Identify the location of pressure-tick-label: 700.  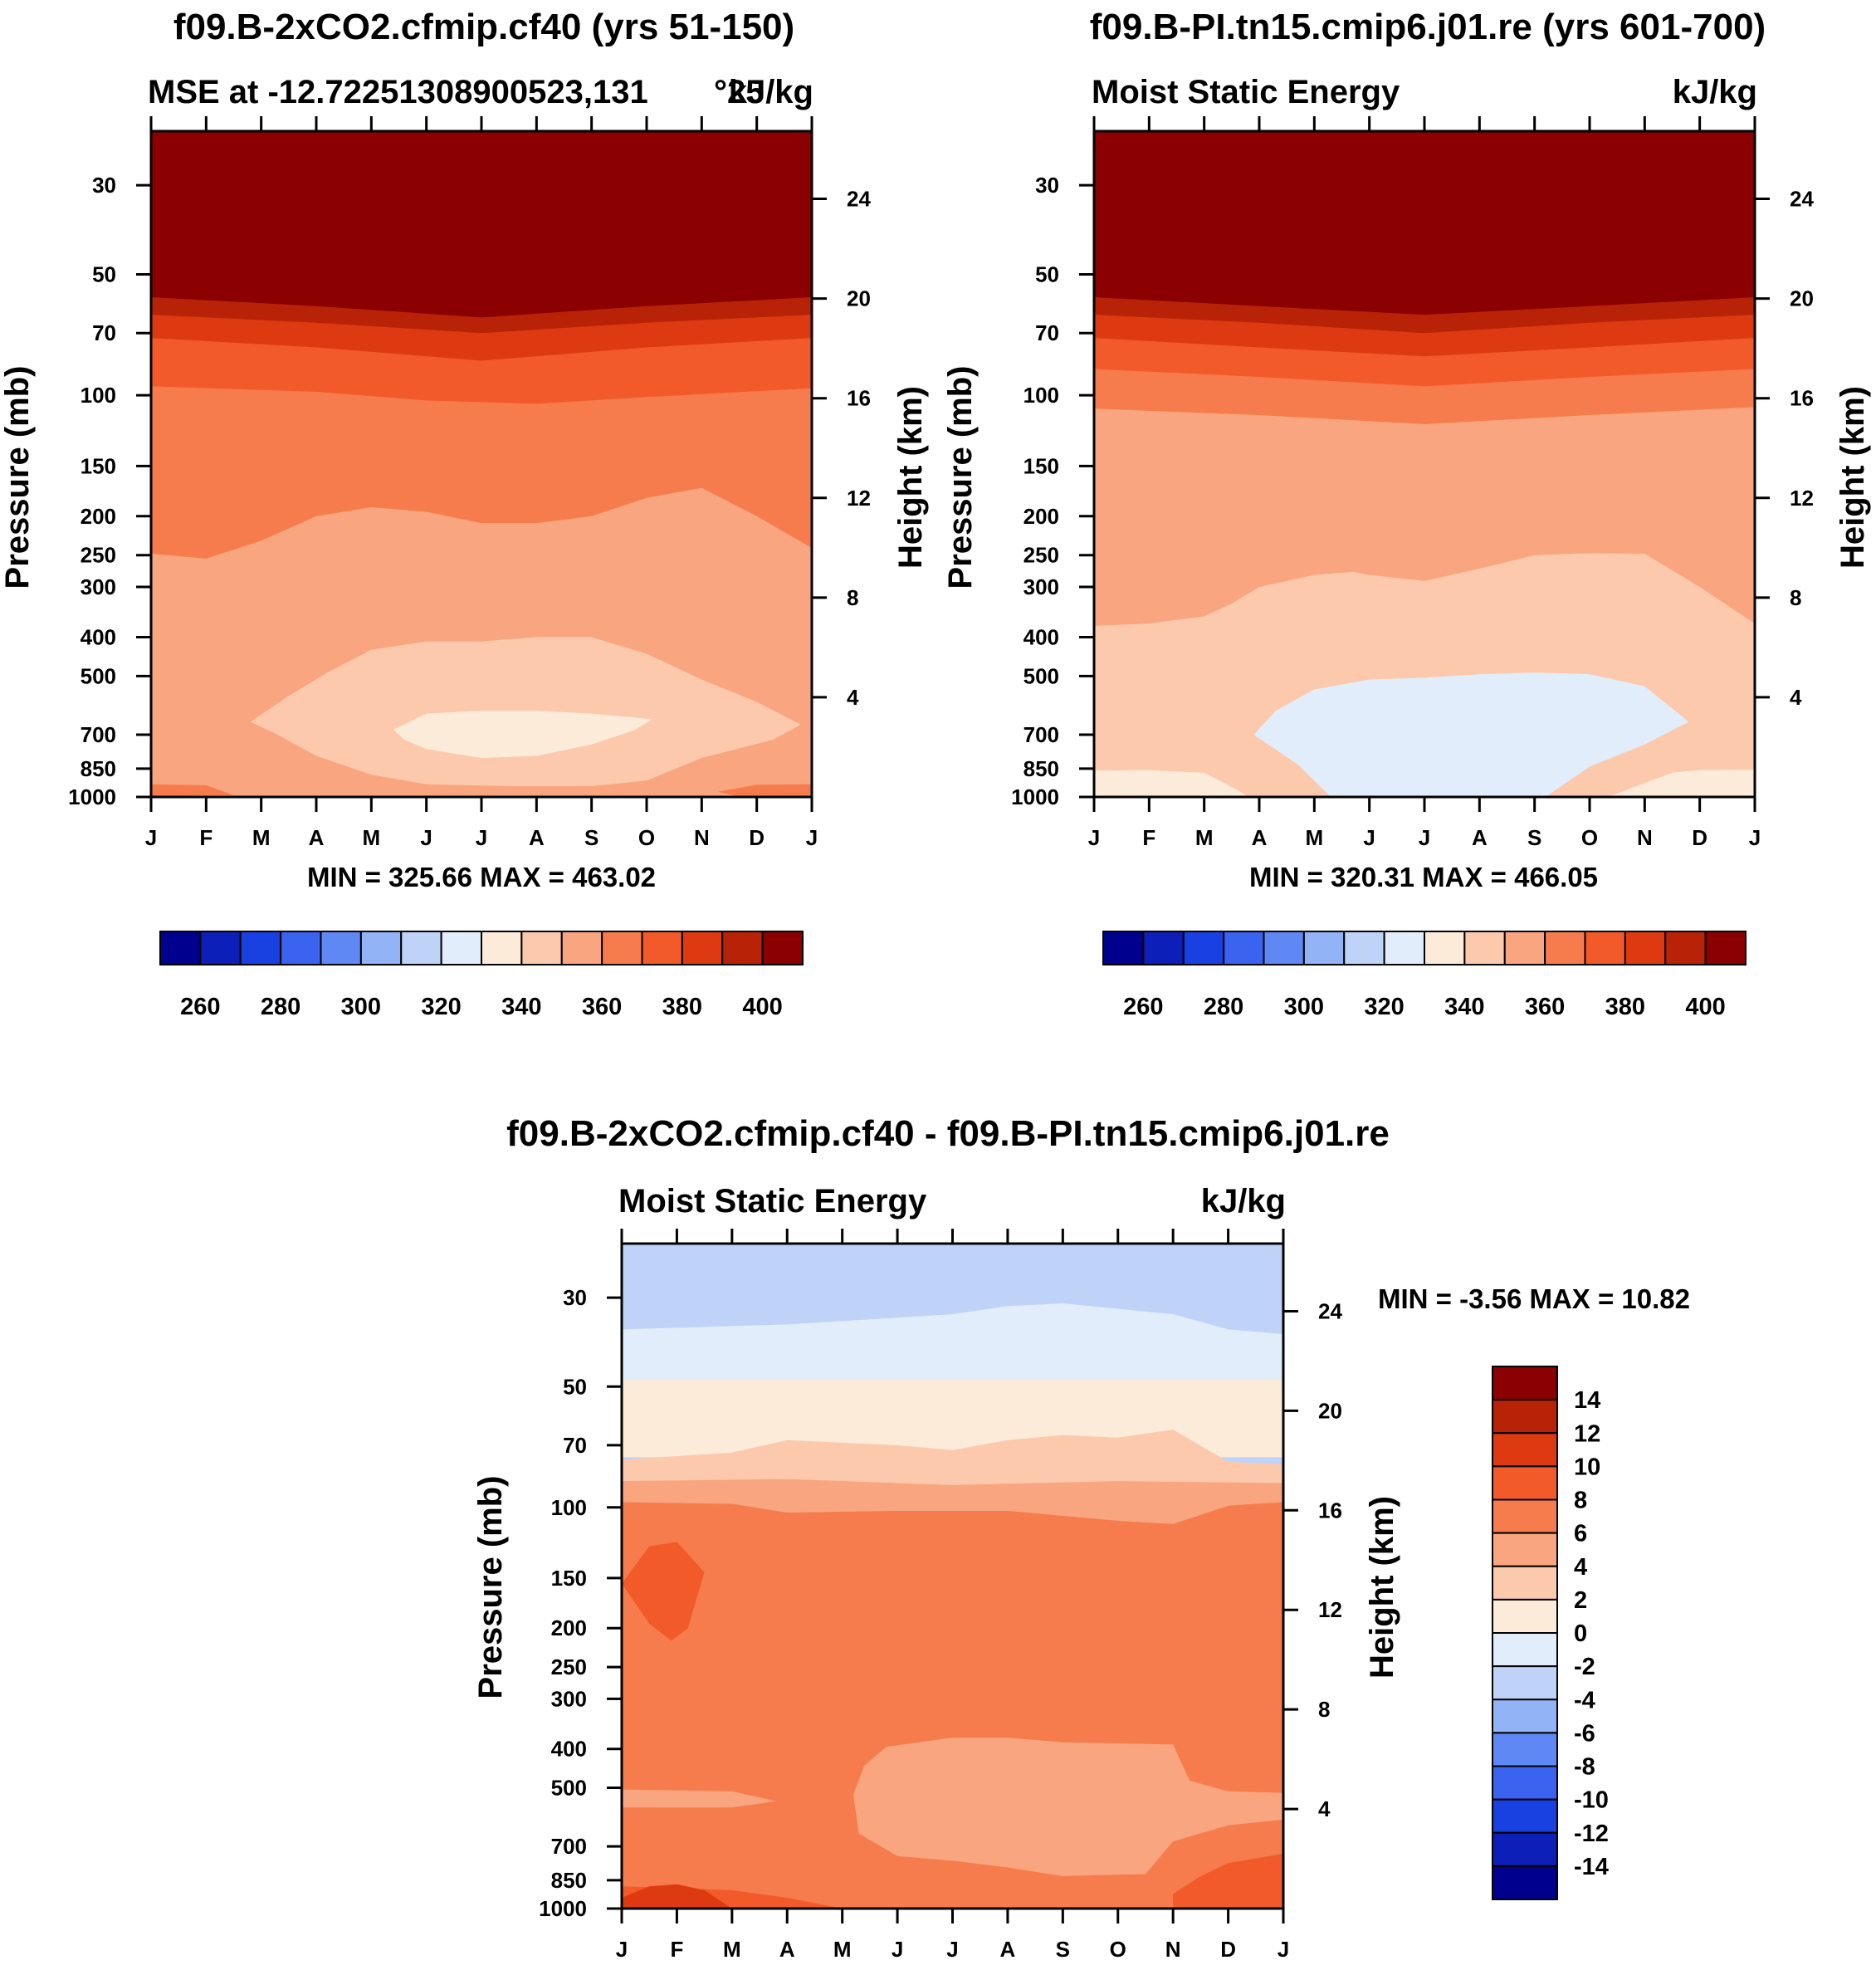
(1041, 734).